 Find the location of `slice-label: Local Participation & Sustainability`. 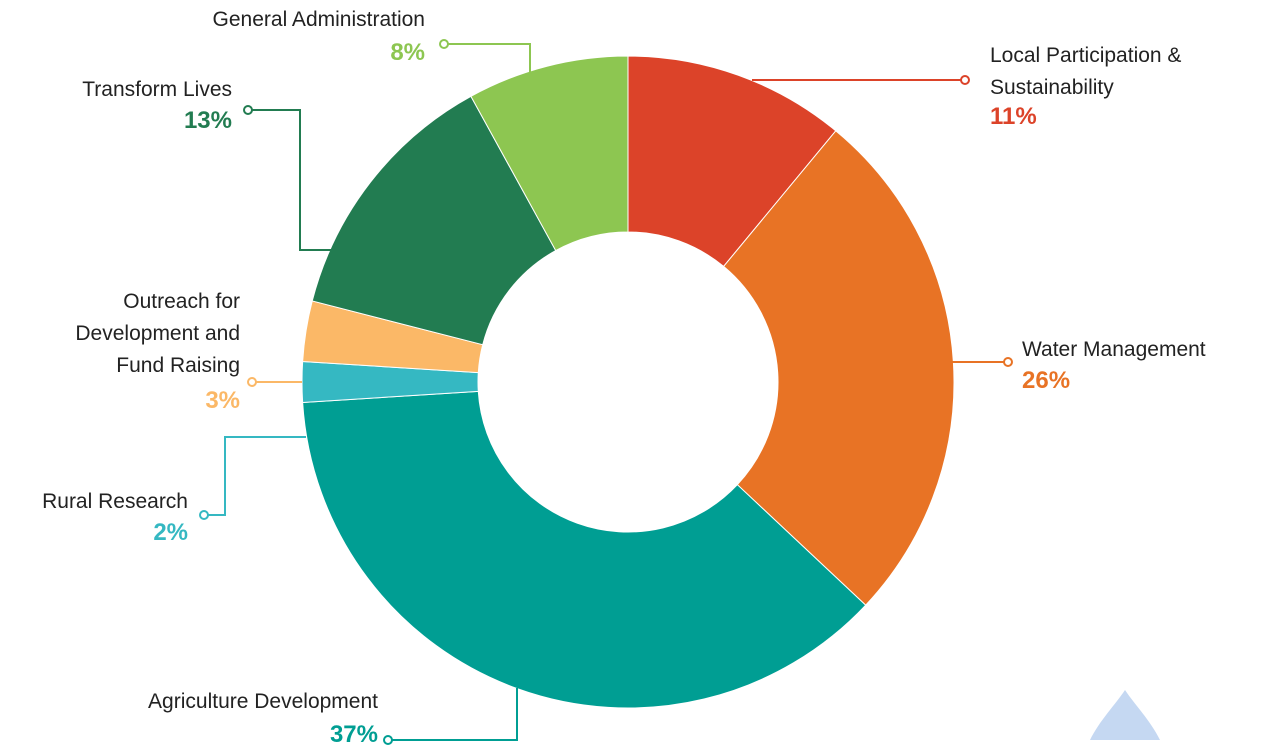

slice-label: Local Participation & Sustainability is located at coordinates (1086, 71).